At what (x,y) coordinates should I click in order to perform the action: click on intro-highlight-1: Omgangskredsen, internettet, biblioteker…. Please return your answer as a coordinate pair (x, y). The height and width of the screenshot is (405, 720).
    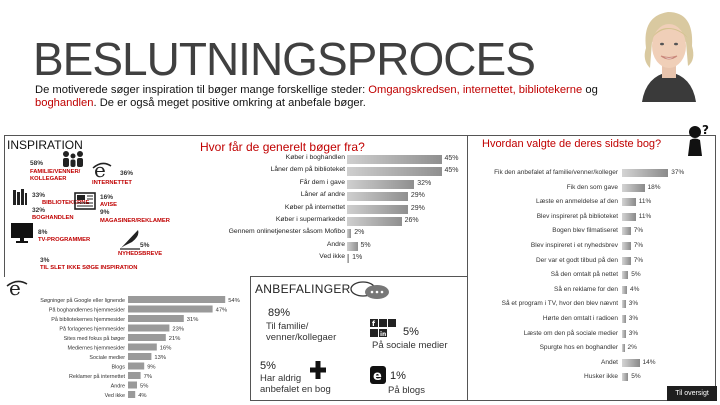
    Looking at the image, I should click on (475, 90).